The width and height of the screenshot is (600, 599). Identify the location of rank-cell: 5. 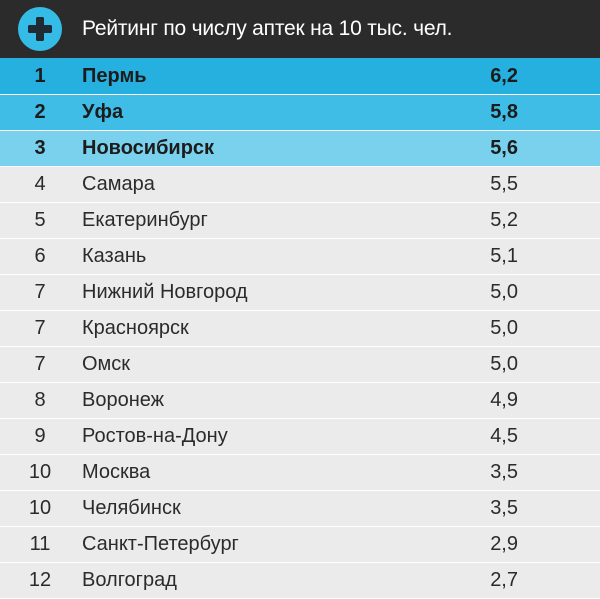
(40, 220).